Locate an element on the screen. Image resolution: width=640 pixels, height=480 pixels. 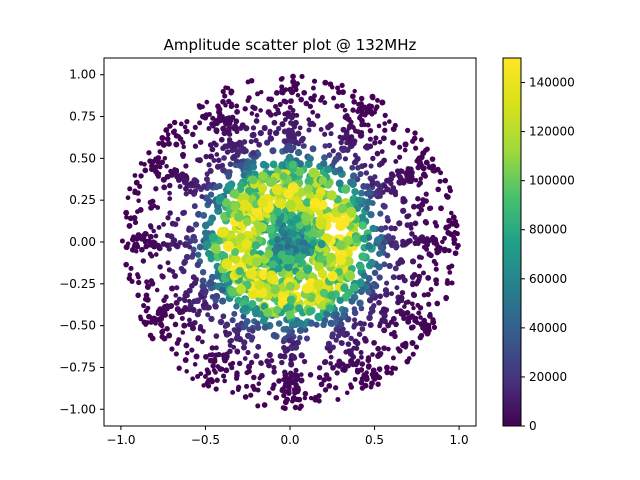
y-axis: −1.00 −0.75 −0.50 −0.25 0.00 0.25 0.50 0.75 1.00 is located at coordinates (81, 242).